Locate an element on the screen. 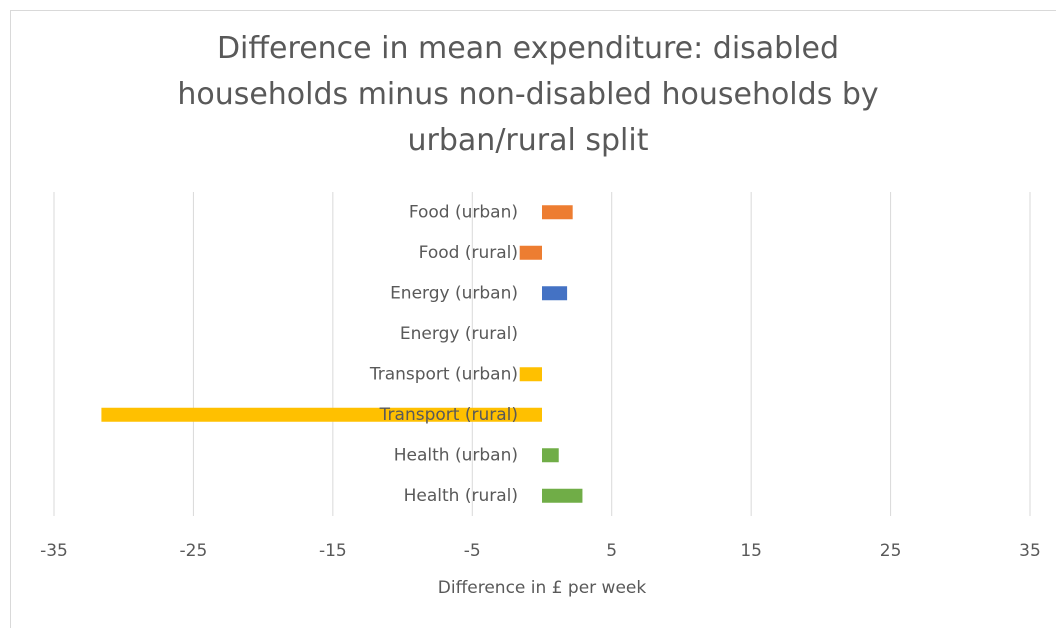 Image resolution: width=1056 pixels, height=628 pixels. x-tick-label: -5 is located at coordinates (472, 551).